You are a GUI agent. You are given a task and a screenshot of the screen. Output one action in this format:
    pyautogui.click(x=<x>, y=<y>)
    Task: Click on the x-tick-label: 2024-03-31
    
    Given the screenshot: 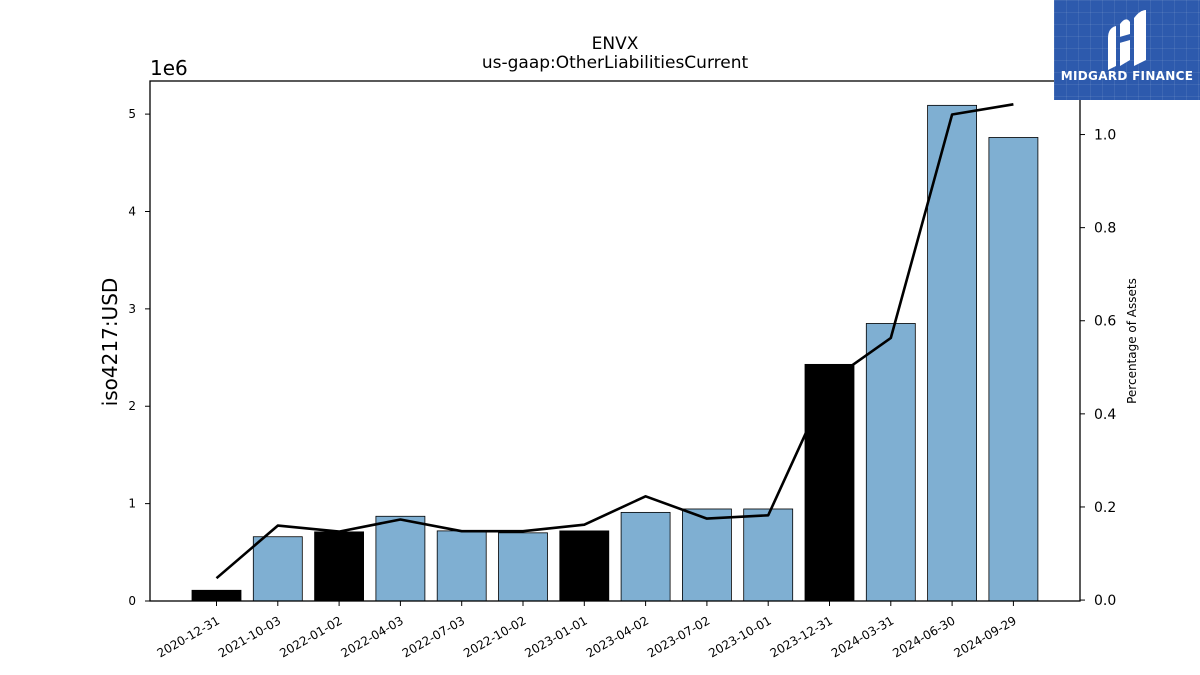 What is the action you would take?
    pyautogui.click(x=862, y=636)
    